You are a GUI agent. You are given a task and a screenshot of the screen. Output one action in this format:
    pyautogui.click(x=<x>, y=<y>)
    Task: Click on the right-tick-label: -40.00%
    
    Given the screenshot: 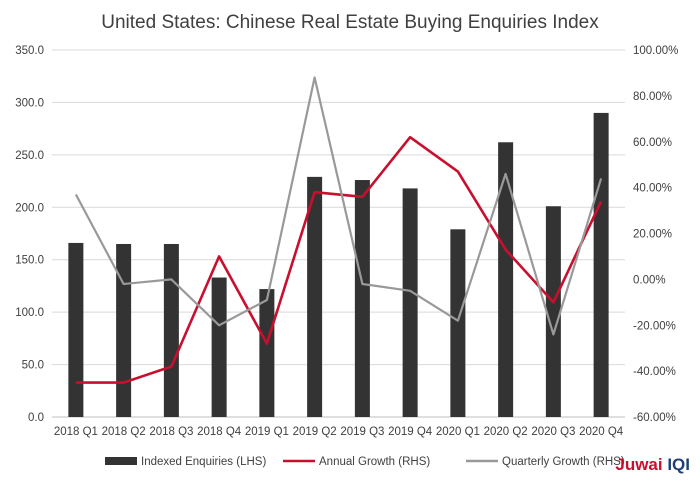 What is the action you would take?
    pyautogui.click(x=654, y=372)
    